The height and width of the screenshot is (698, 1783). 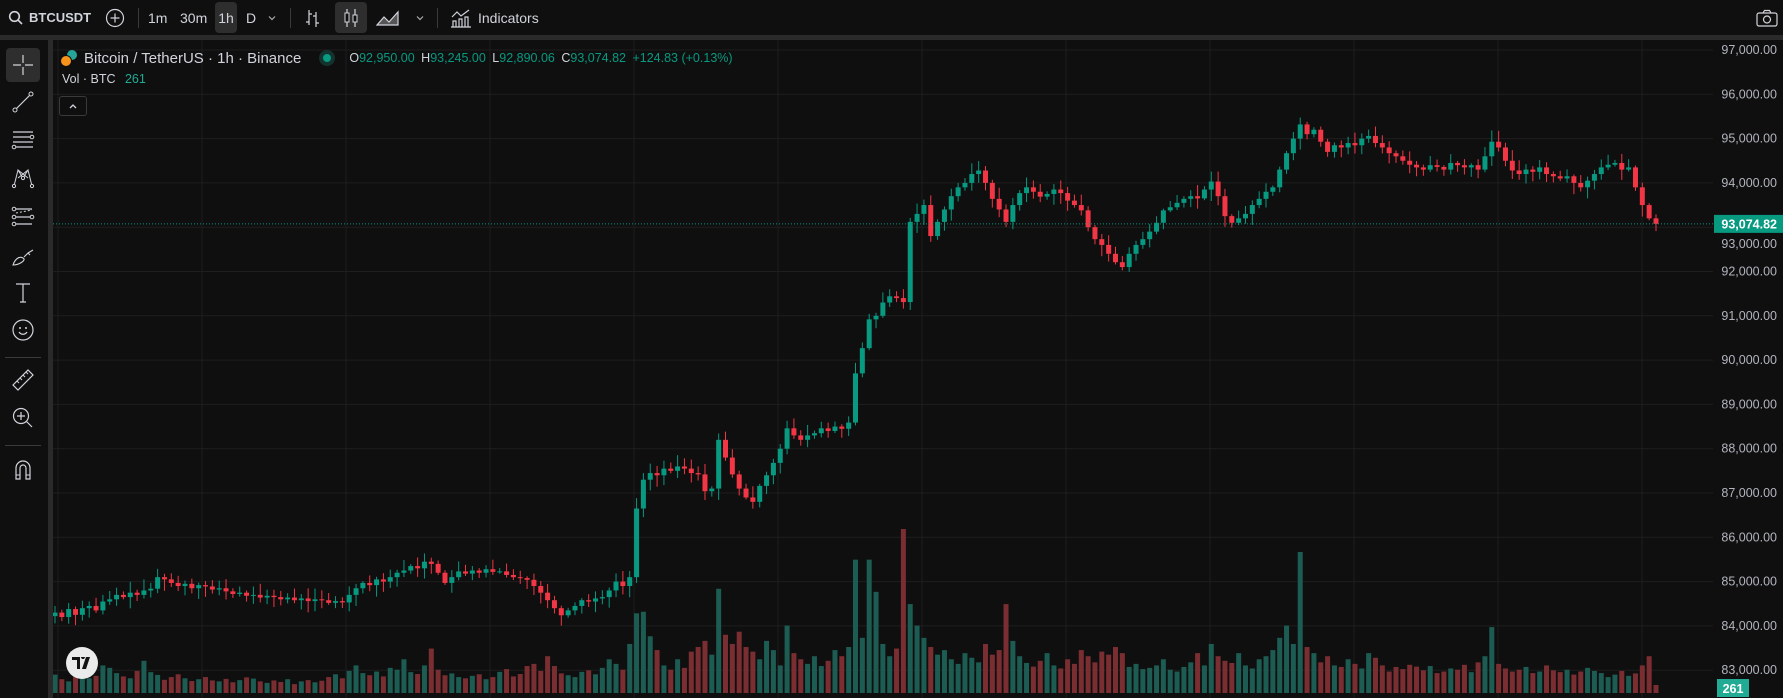 What do you see at coordinates (388, 17) in the screenshot?
I see `area-chart-button` at bounding box center [388, 17].